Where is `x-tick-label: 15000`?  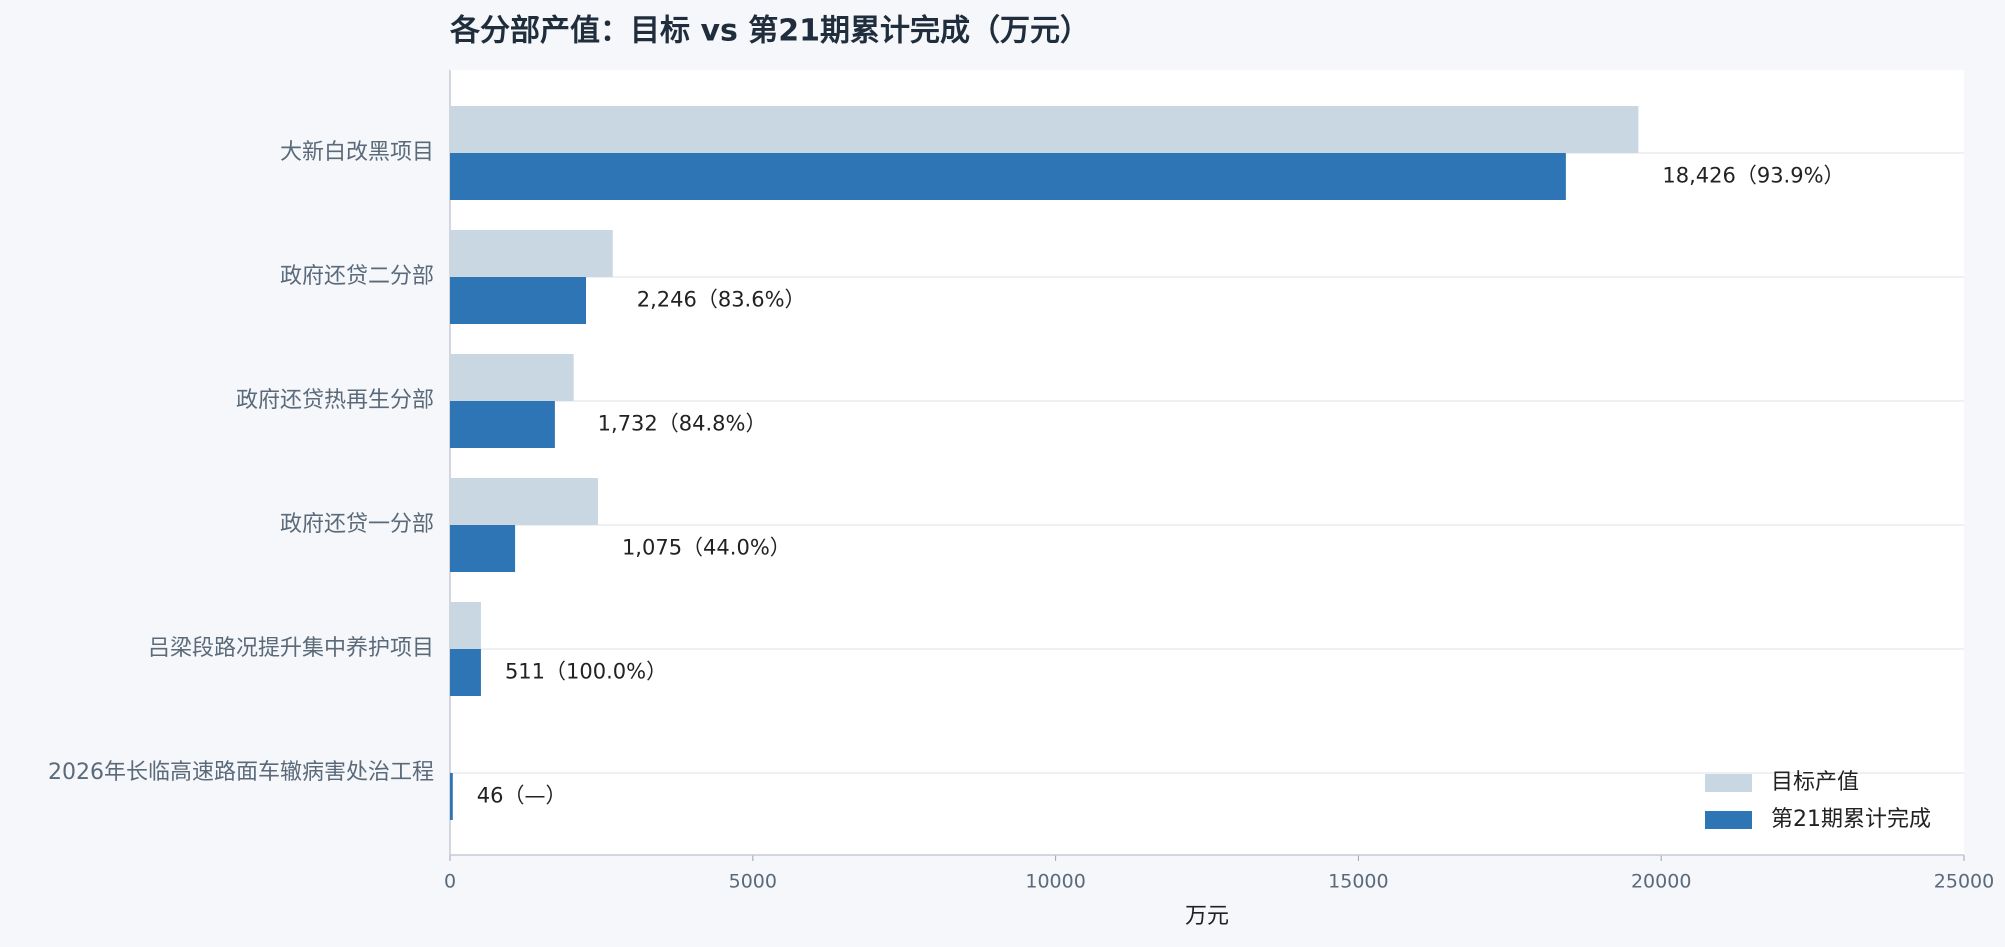
x-tick-label: 15000 is located at coordinates (1358, 882).